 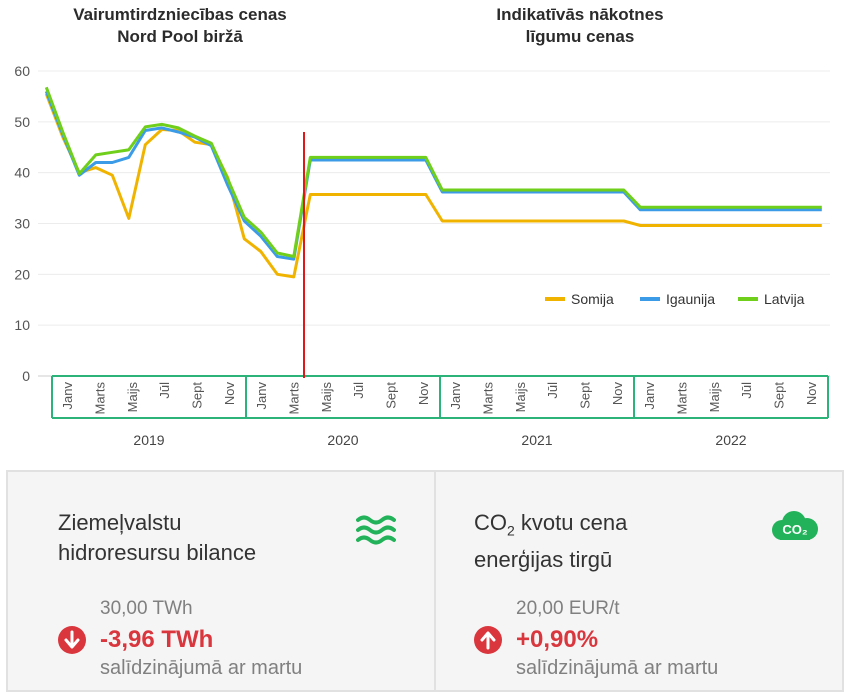 What do you see at coordinates (148, 440) in the screenshot?
I see `year-label: 2019` at bounding box center [148, 440].